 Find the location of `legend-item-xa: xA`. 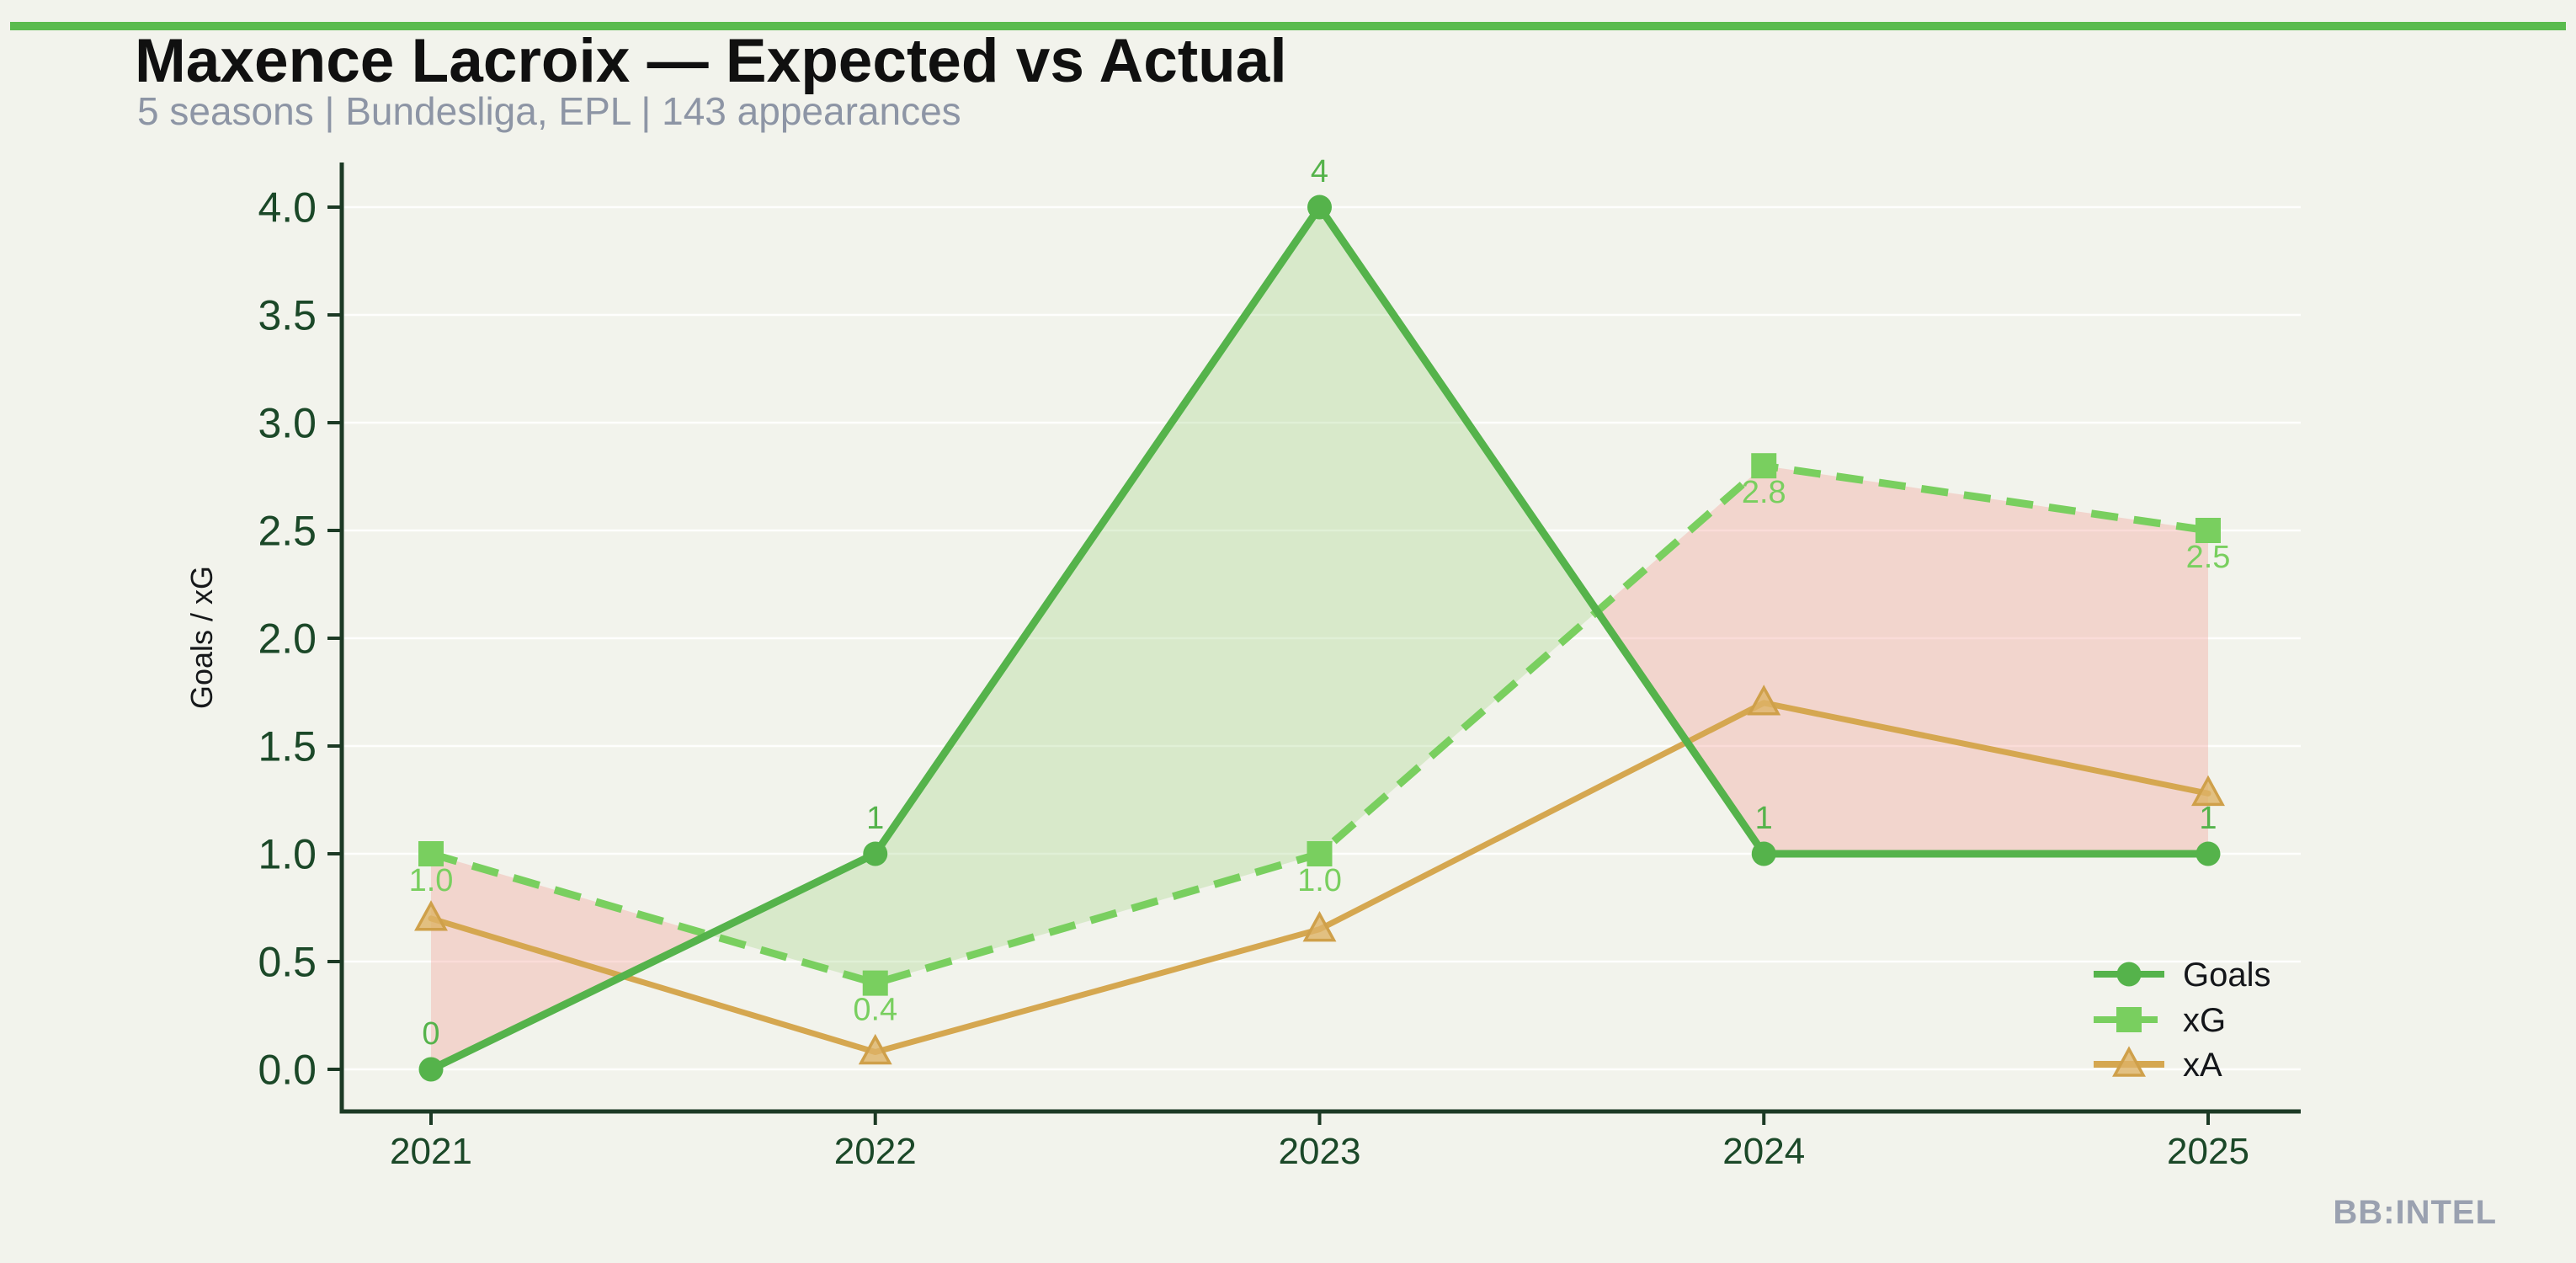

legend-item-xa: xA is located at coordinates (2158, 1065).